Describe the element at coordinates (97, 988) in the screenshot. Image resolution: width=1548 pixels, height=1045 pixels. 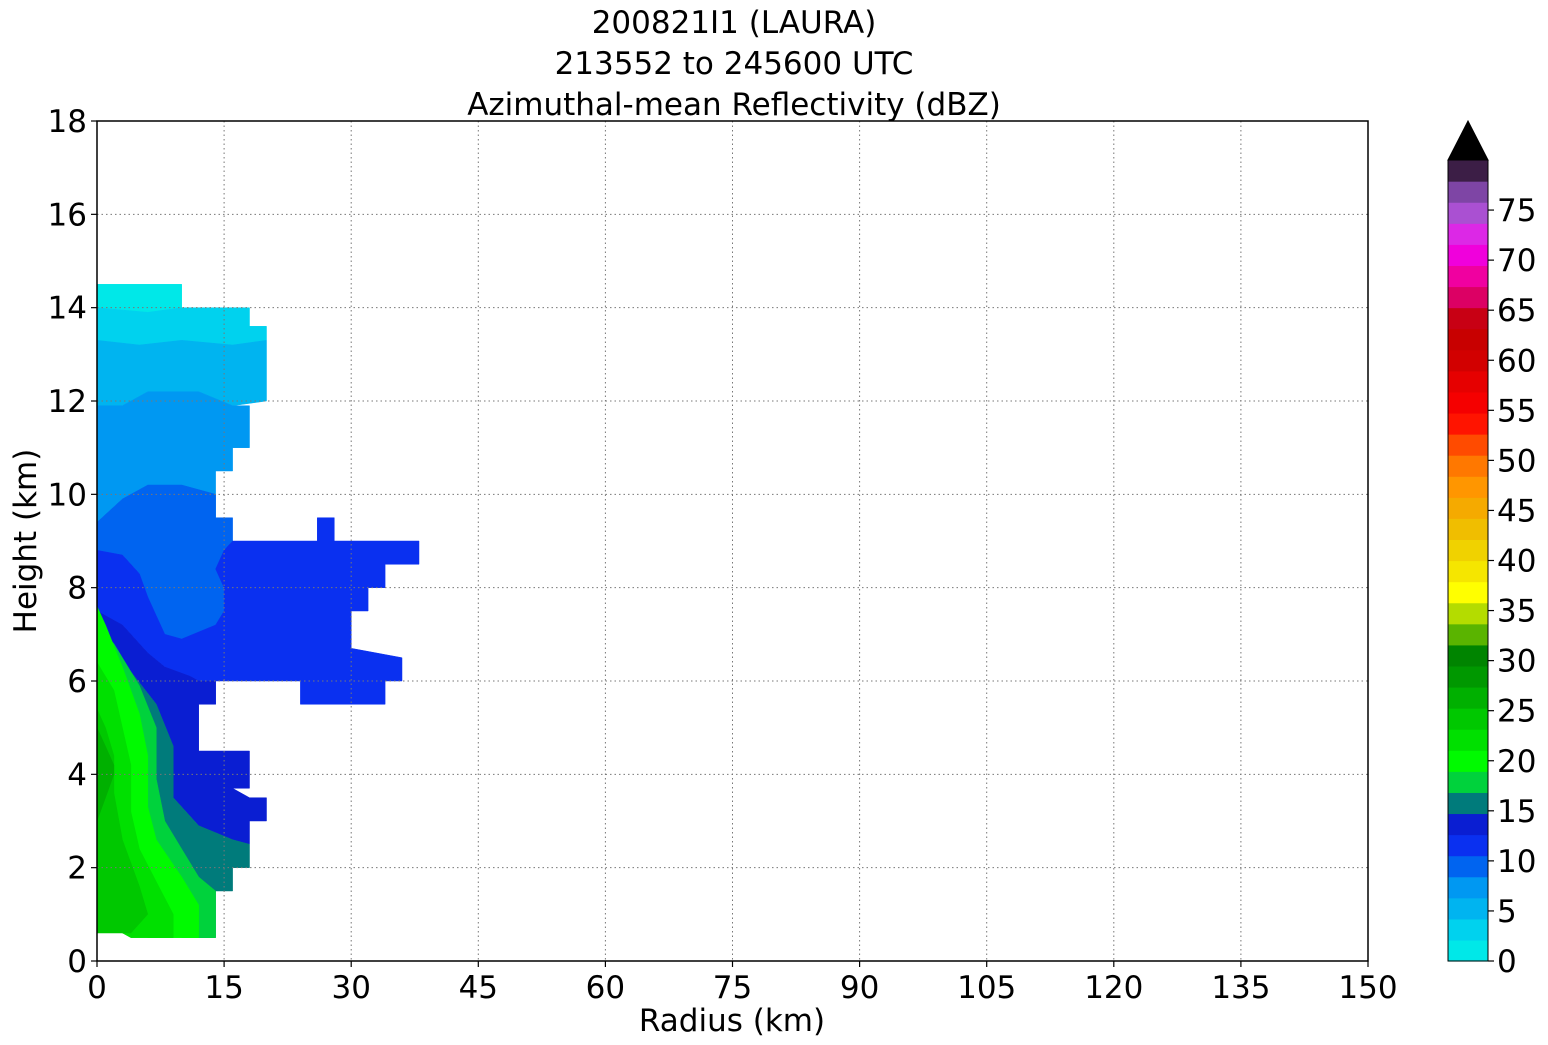
I see `x-tick-label-0: 0` at that location.